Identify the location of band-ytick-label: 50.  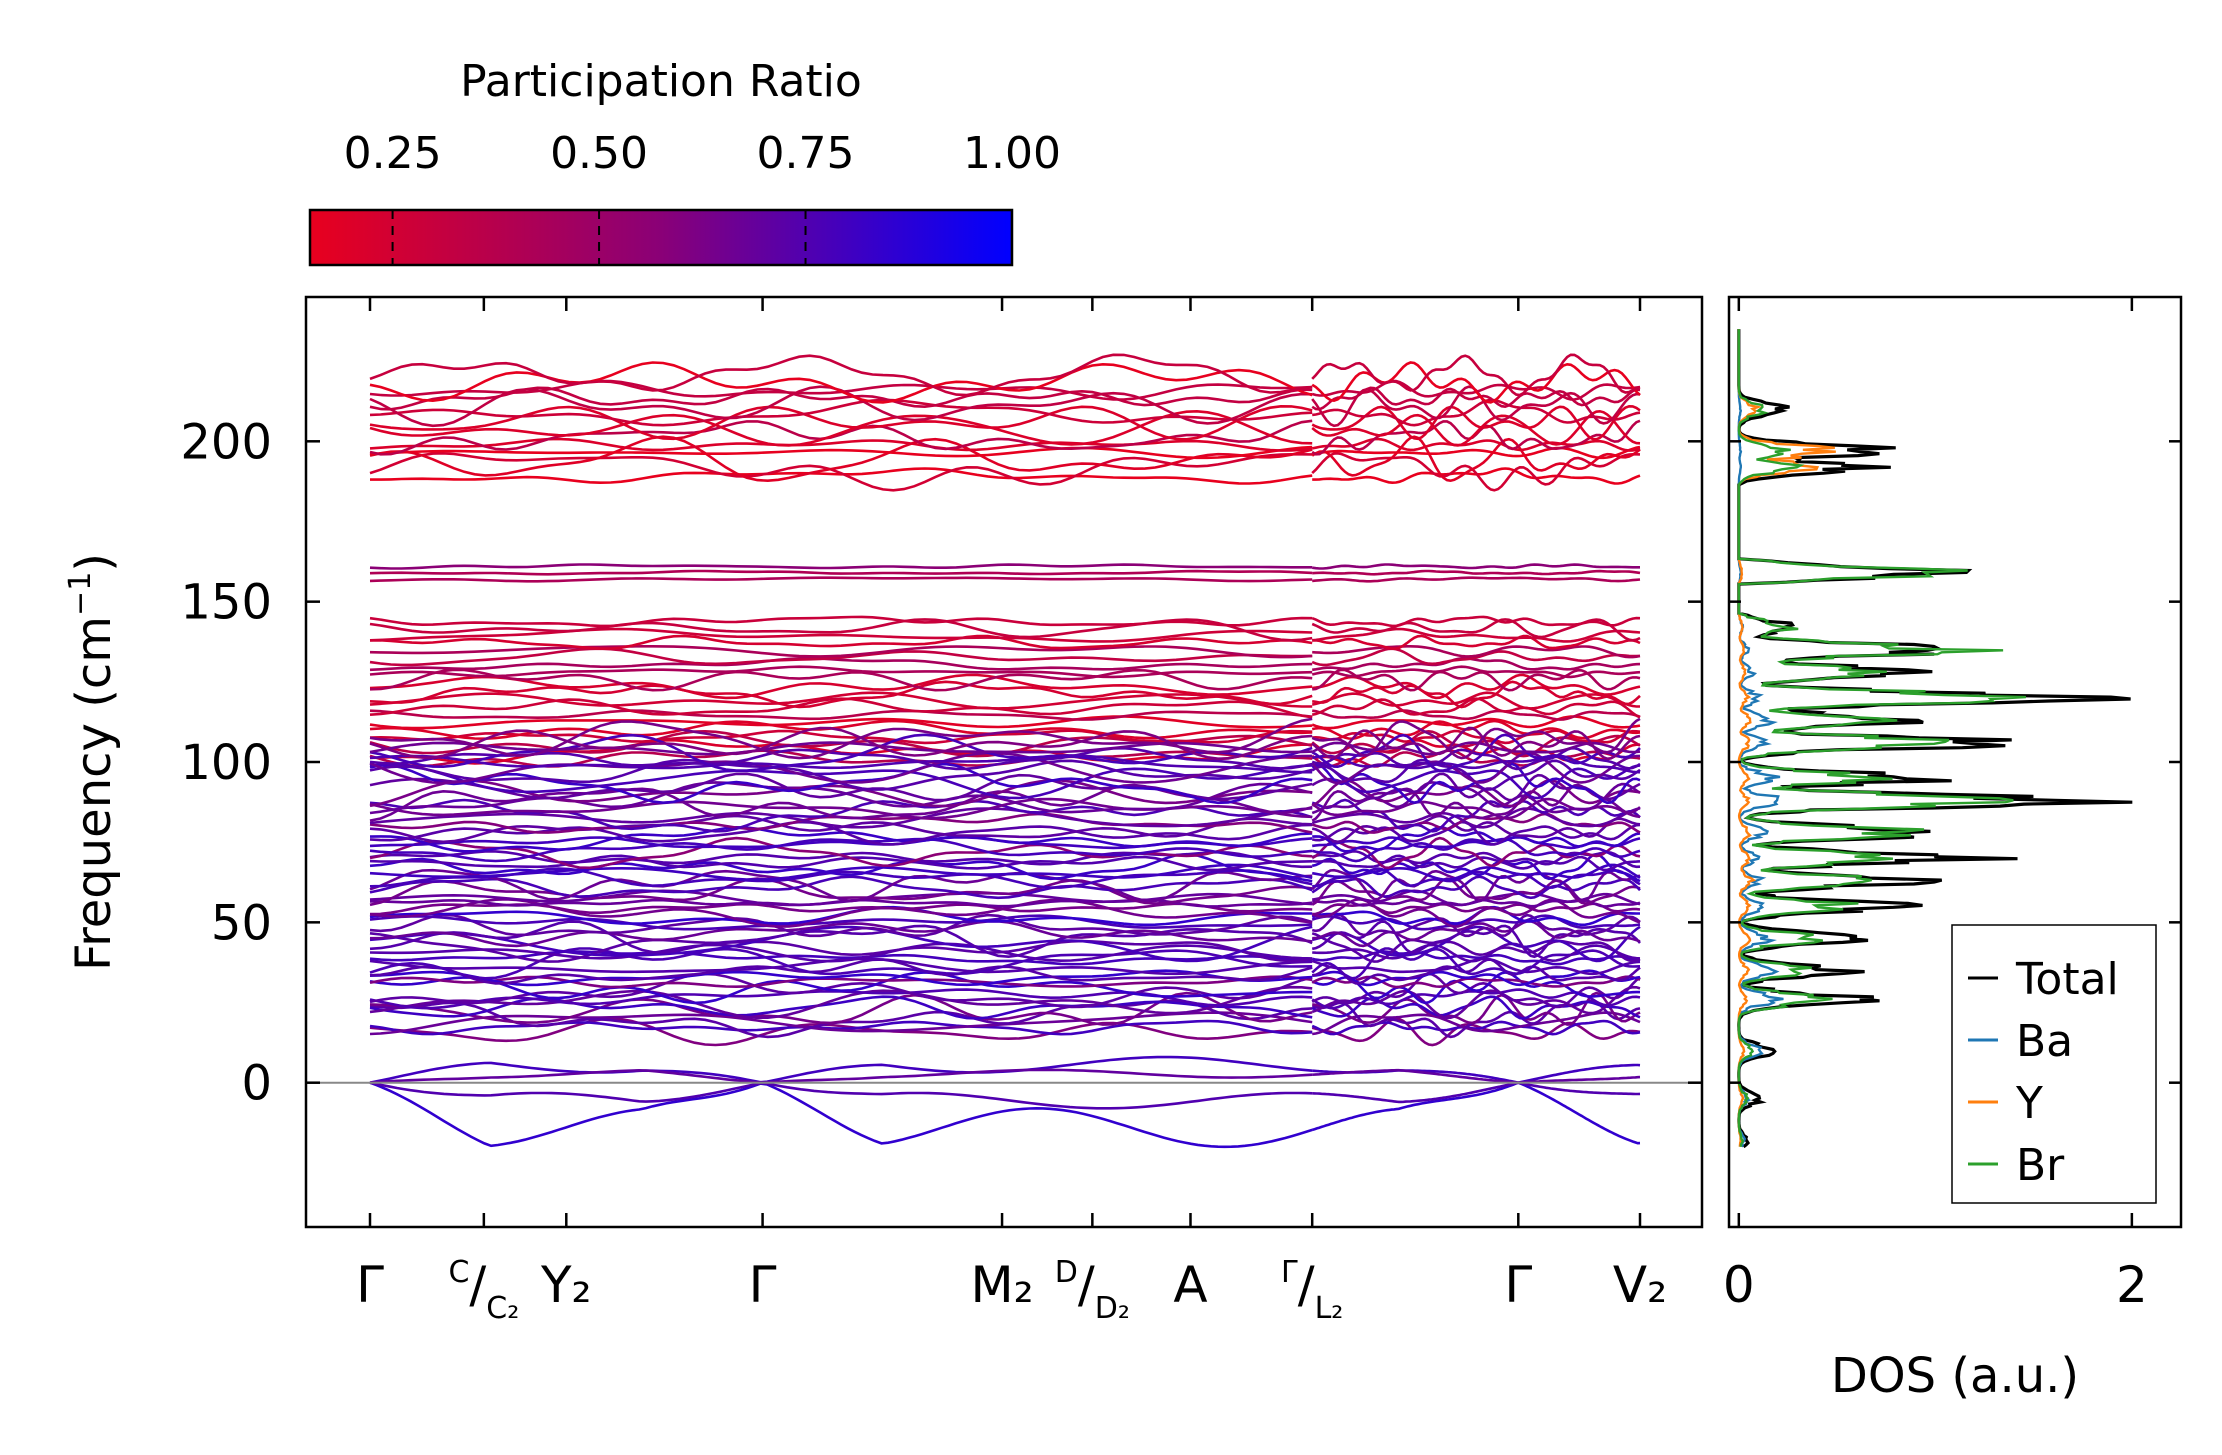
(241, 923).